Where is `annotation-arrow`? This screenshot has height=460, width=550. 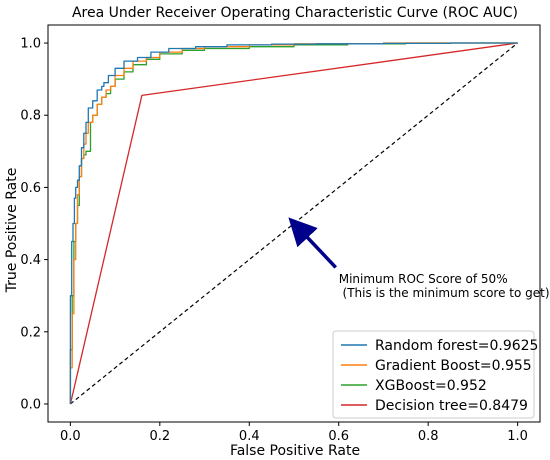
annotation-arrow is located at coordinates (312, 243).